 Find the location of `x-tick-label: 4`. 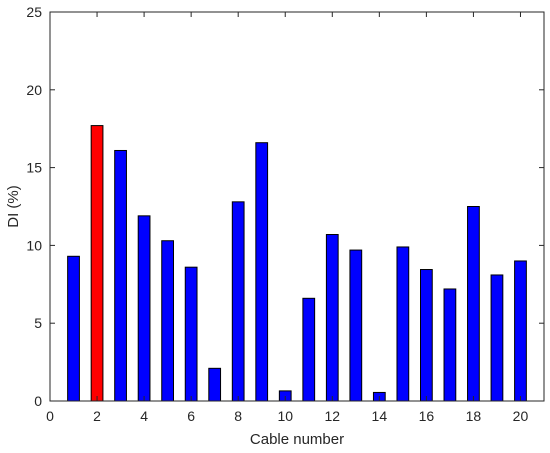

x-tick-label: 4 is located at coordinates (144, 416).